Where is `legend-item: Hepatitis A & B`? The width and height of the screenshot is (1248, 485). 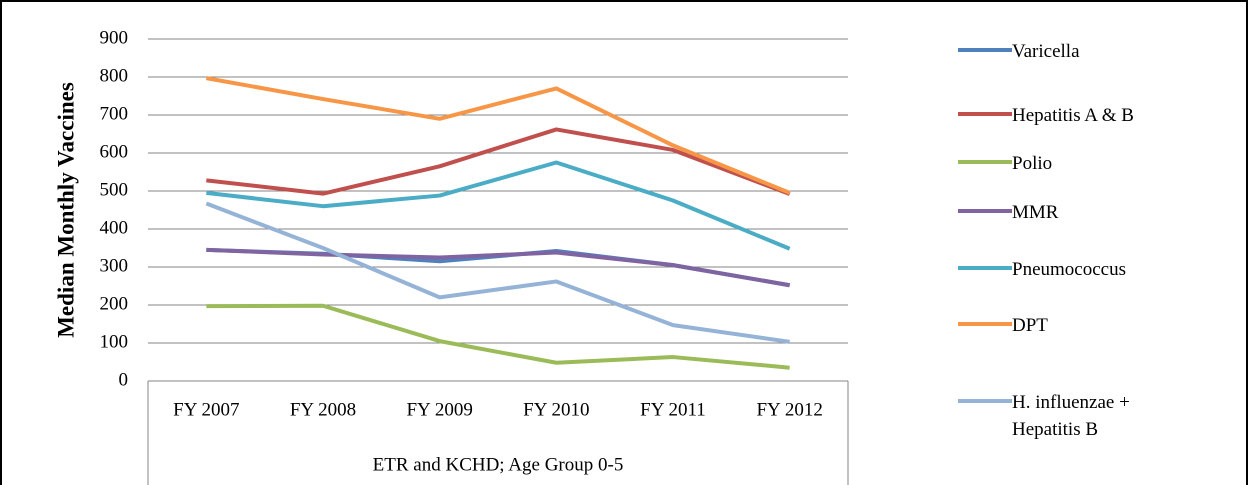 legend-item: Hepatitis A & B is located at coordinates (1085, 115).